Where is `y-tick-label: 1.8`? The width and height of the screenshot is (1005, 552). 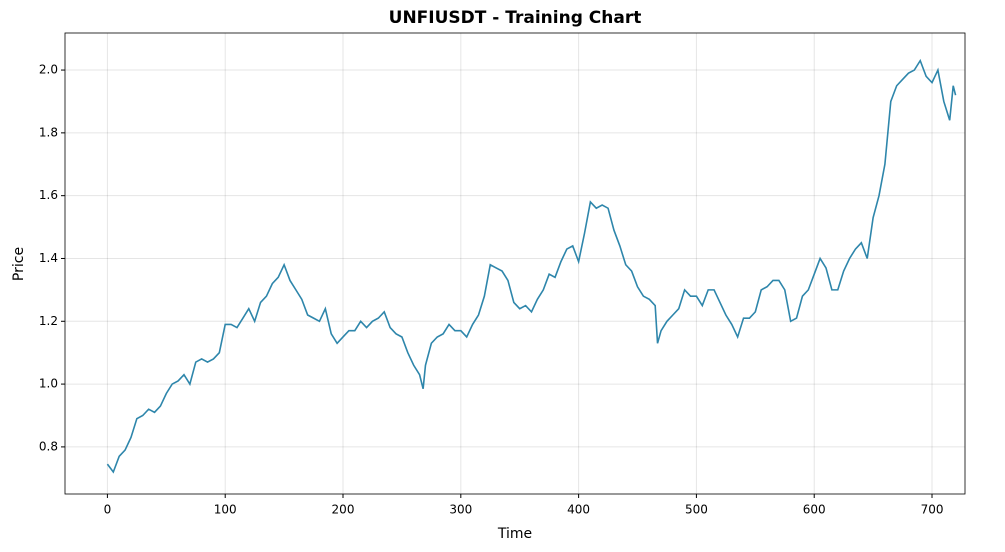 y-tick-label: 1.8 is located at coordinates (48, 132).